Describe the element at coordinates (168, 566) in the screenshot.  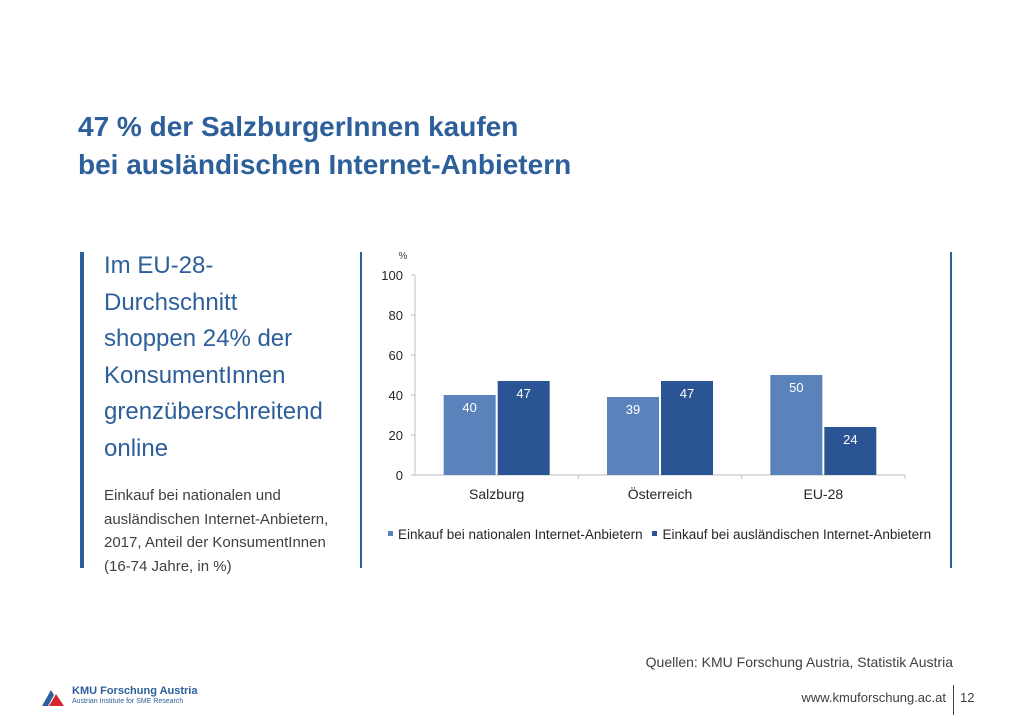
I see `chart-description-line: (16-74 Jahre, in %)` at that location.